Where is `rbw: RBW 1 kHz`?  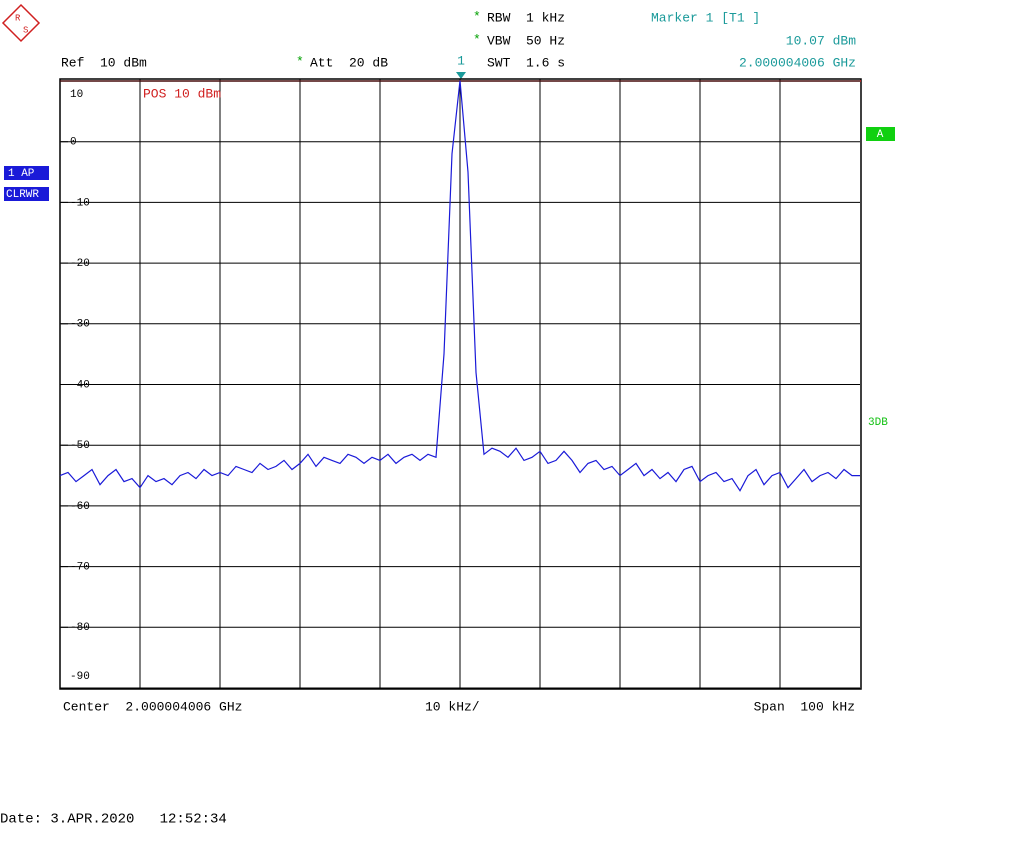
rbw: RBW 1 kHz is located at coordinates (526, 17).